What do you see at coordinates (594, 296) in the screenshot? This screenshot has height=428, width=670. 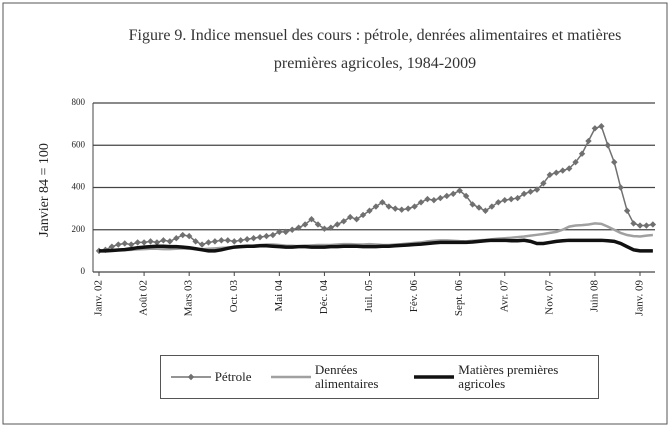 I see `x-tick-label: Juin 08` at bounding box center [594, 296].